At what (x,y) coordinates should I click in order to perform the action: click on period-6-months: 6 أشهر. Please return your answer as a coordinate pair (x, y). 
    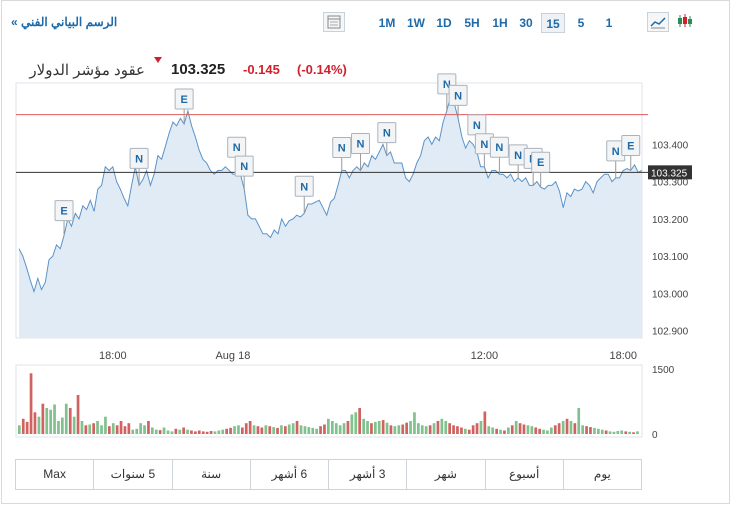
    Looking at the image, I should click on (288, 474).